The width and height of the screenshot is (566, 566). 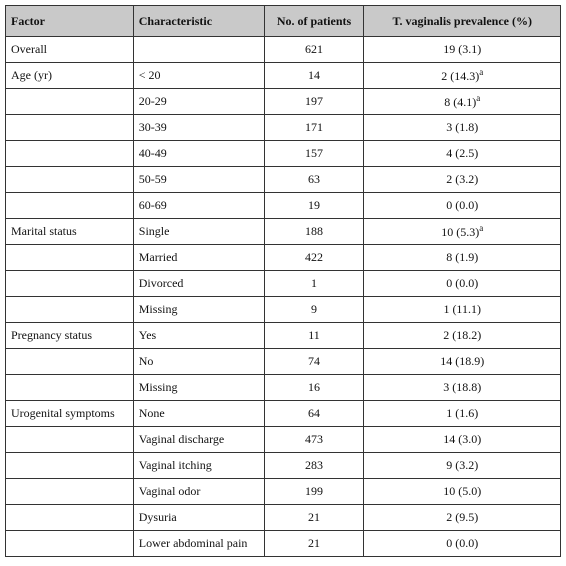 I want to click on header-cell: T. vaginalis prevalence (%), so click(x=462, y=21).